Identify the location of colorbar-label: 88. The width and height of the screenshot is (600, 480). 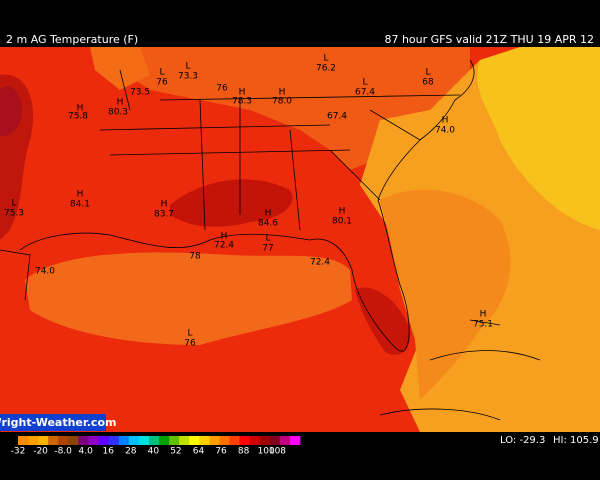
(244, 452).